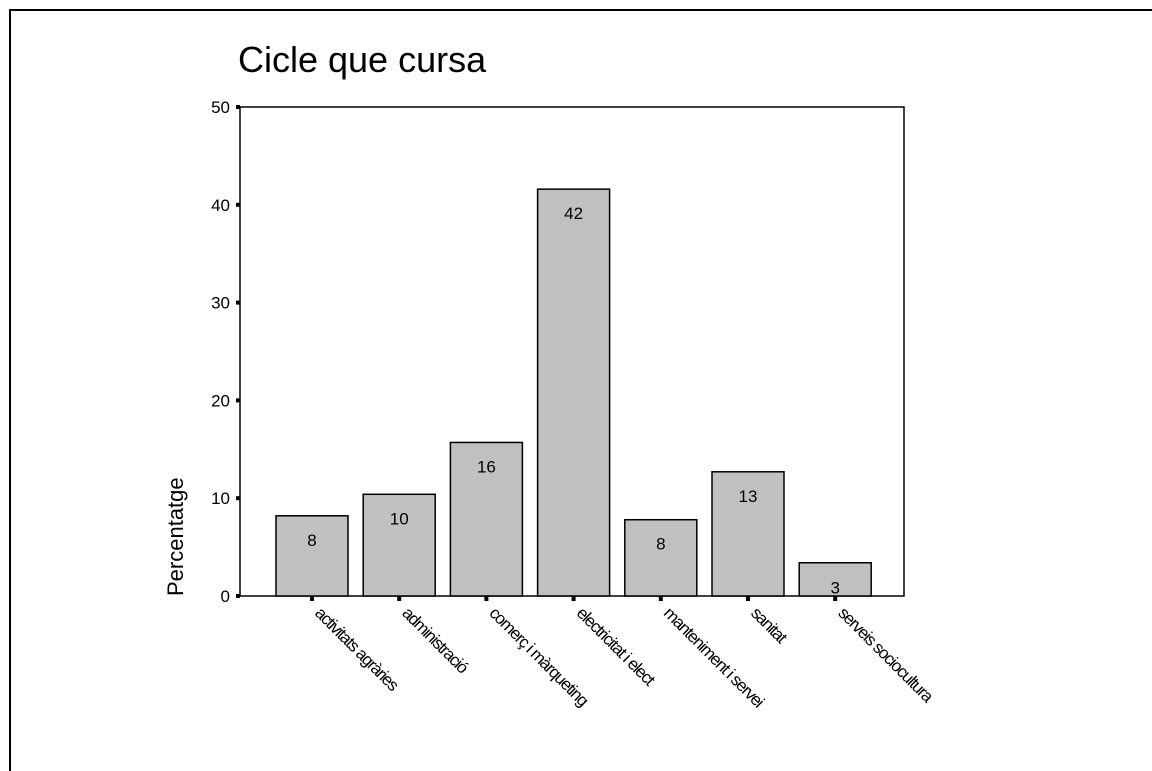 The width and height of the screenshot is (1152, 771). I want to click on data-label: 16, so click(486, 466).